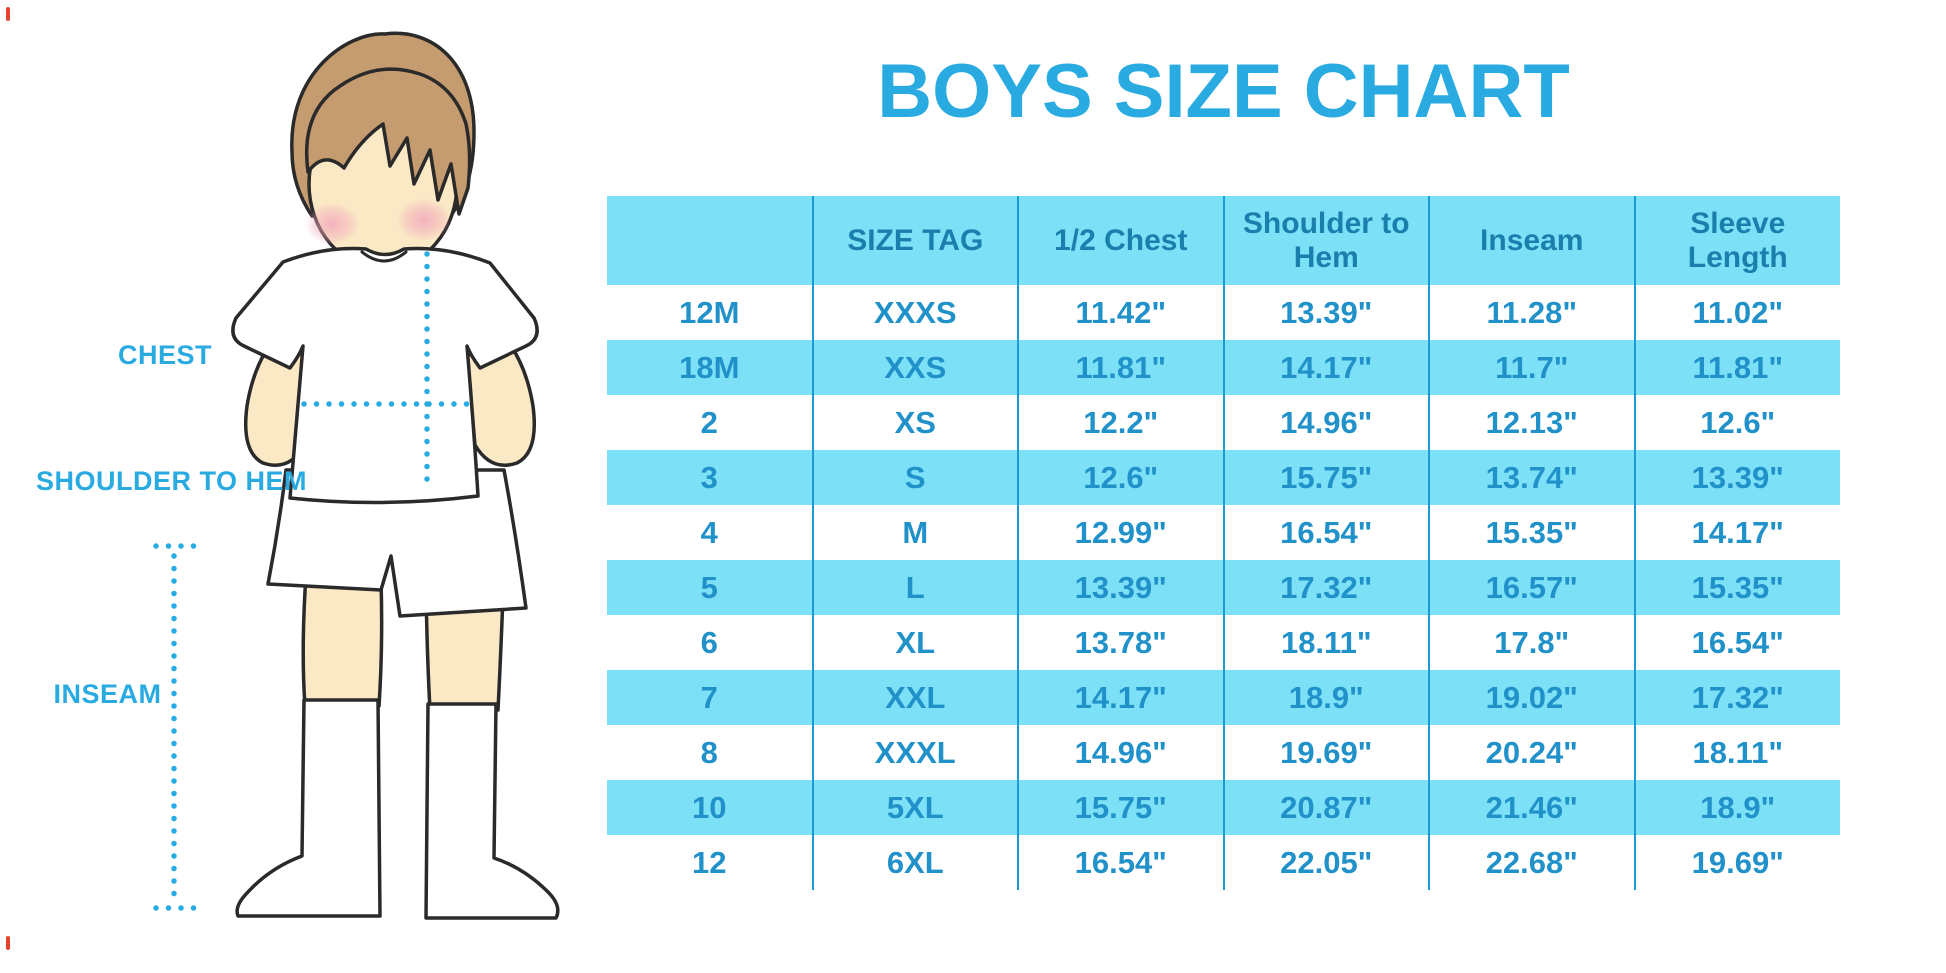 This screenshot has height=973, width=1946. Describe the element at coordinates (1736, 240) in the screenshot. I see `col-header-sleeve-length: Sleeve Length` at that location.